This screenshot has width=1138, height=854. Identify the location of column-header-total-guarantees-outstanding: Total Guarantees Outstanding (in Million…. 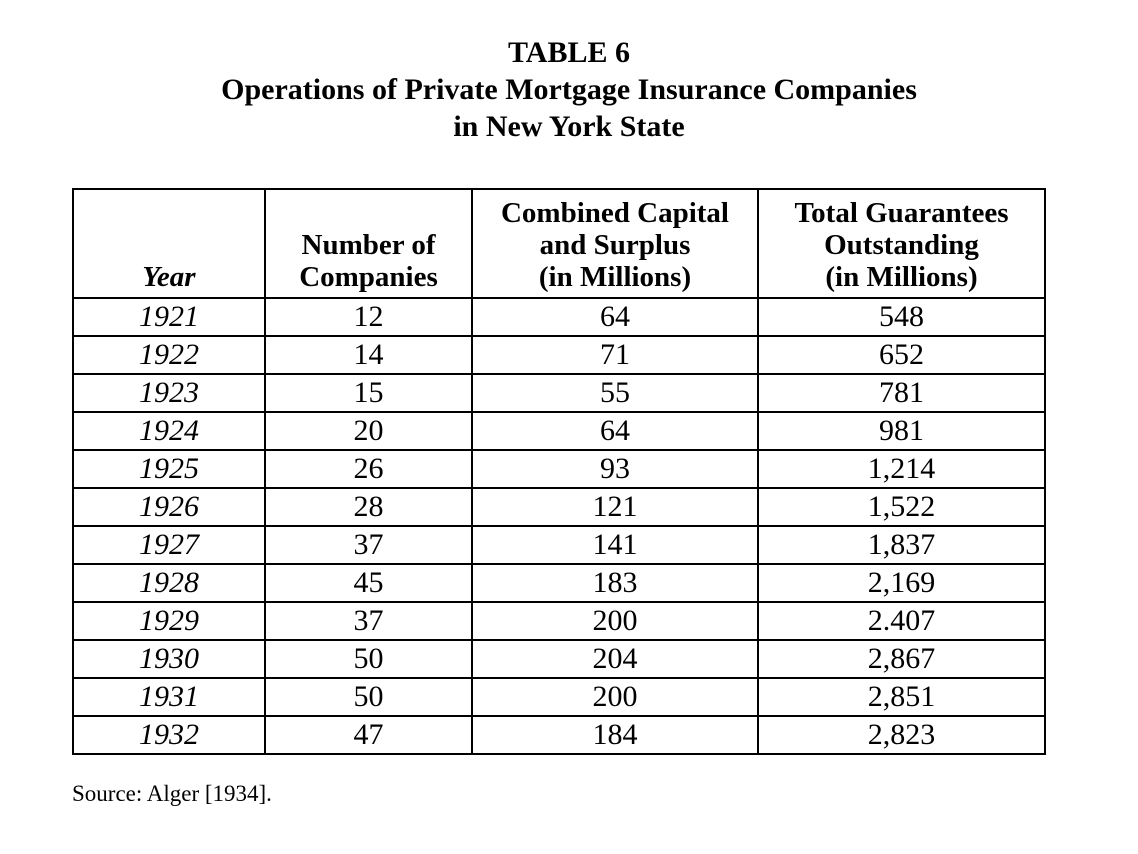
(901, 243).